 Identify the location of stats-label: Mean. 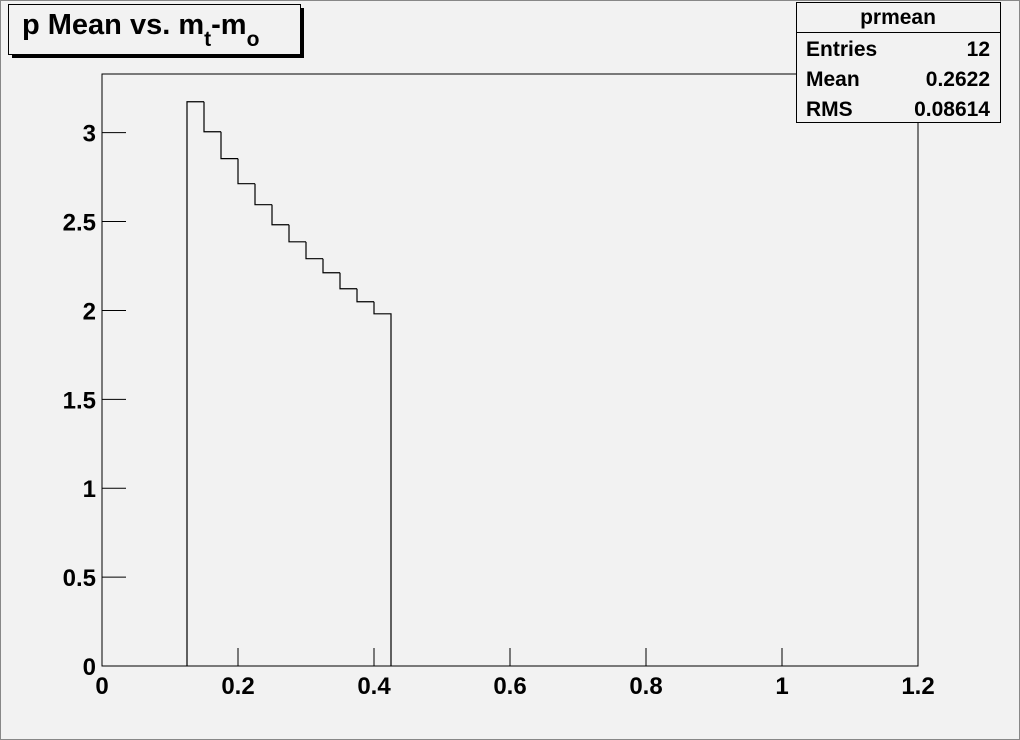
(833, 79).